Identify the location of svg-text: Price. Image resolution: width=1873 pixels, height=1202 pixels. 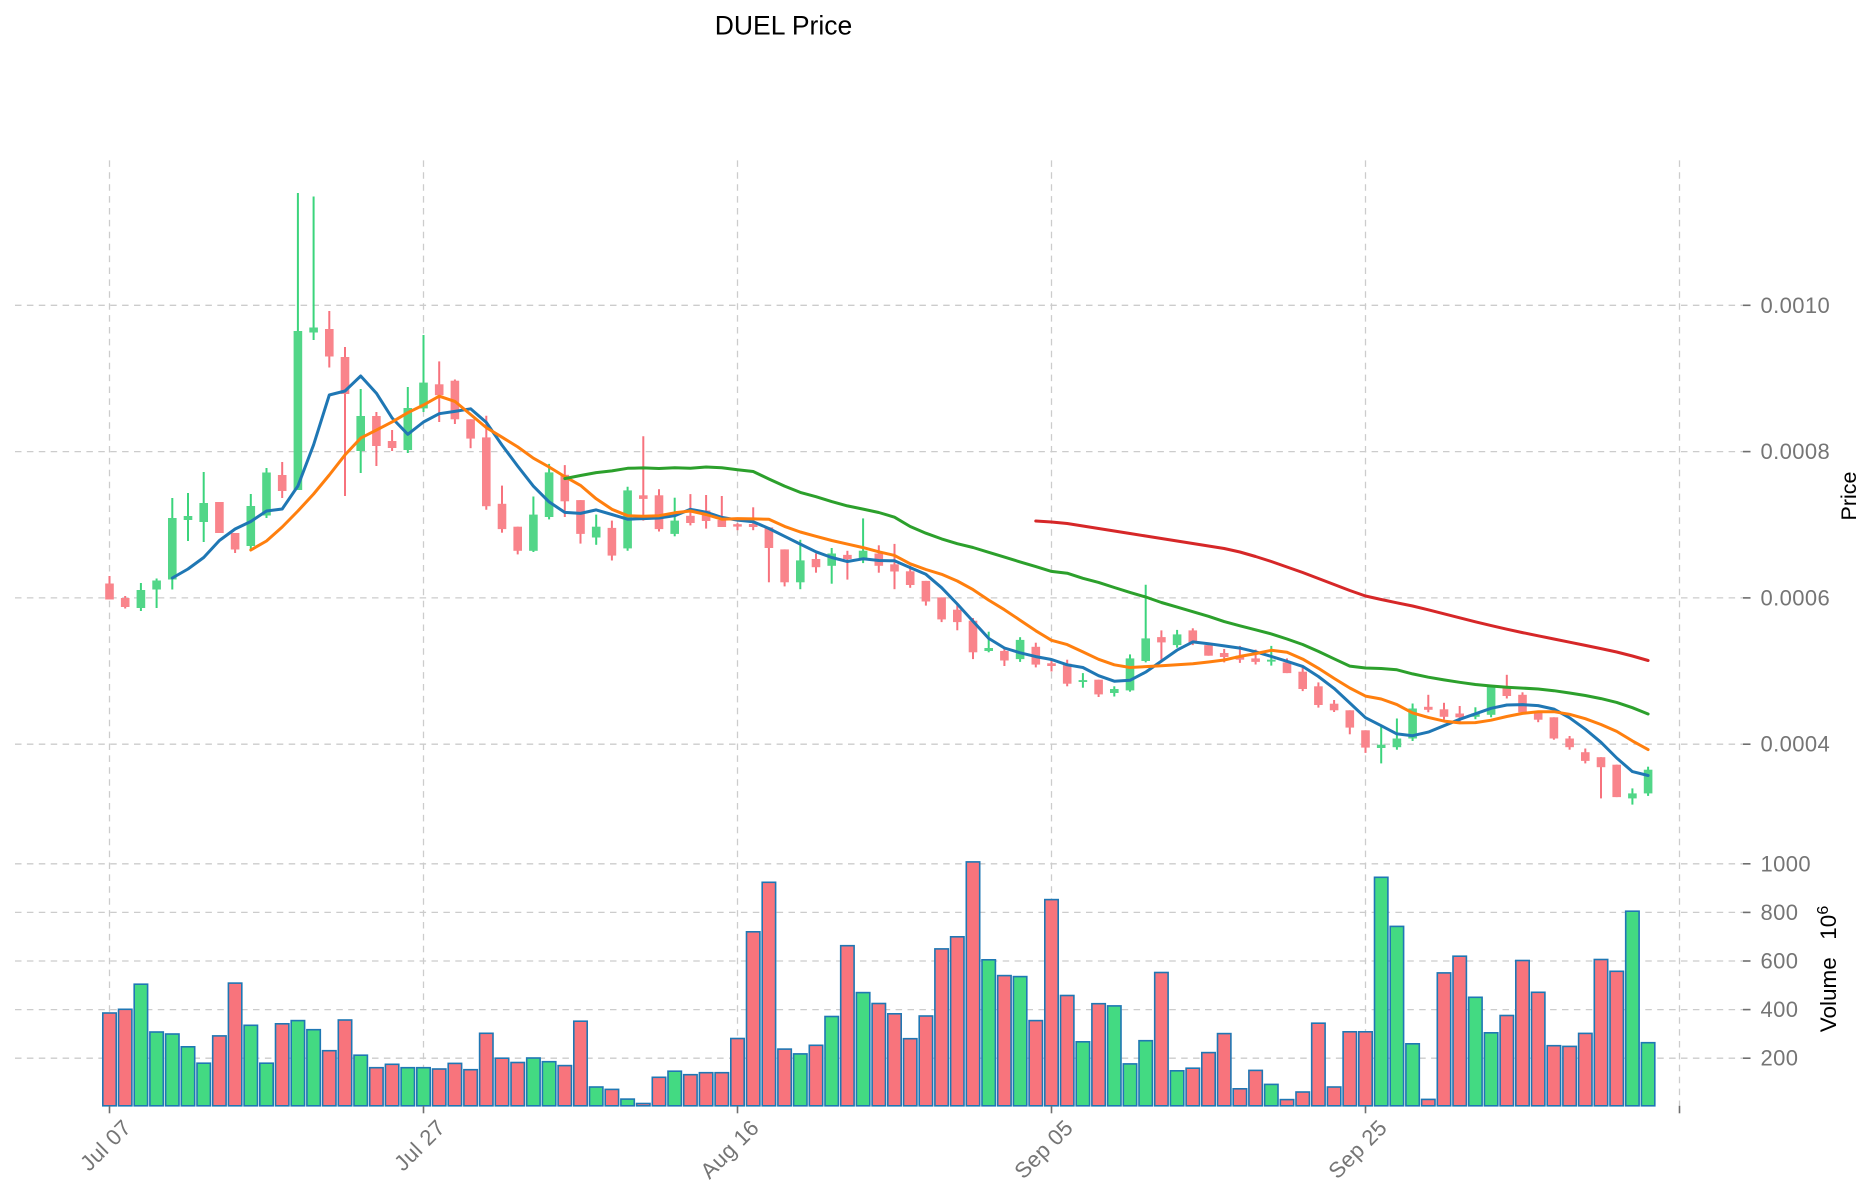
(1849, 496).